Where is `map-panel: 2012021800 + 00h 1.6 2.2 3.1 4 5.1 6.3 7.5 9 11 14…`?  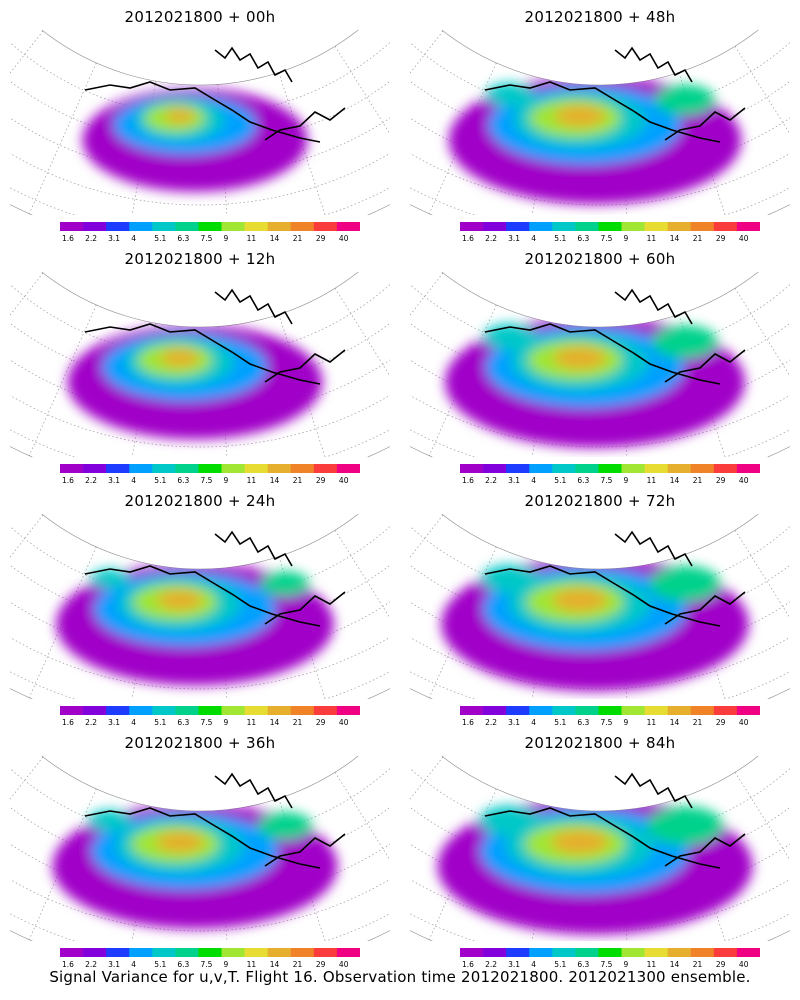
map-panel: 2012021800 + 00h 1.6 2.2 3.1 4 5.1 6.3 7.5 9 11 14… is located at coordinates (200, 122).